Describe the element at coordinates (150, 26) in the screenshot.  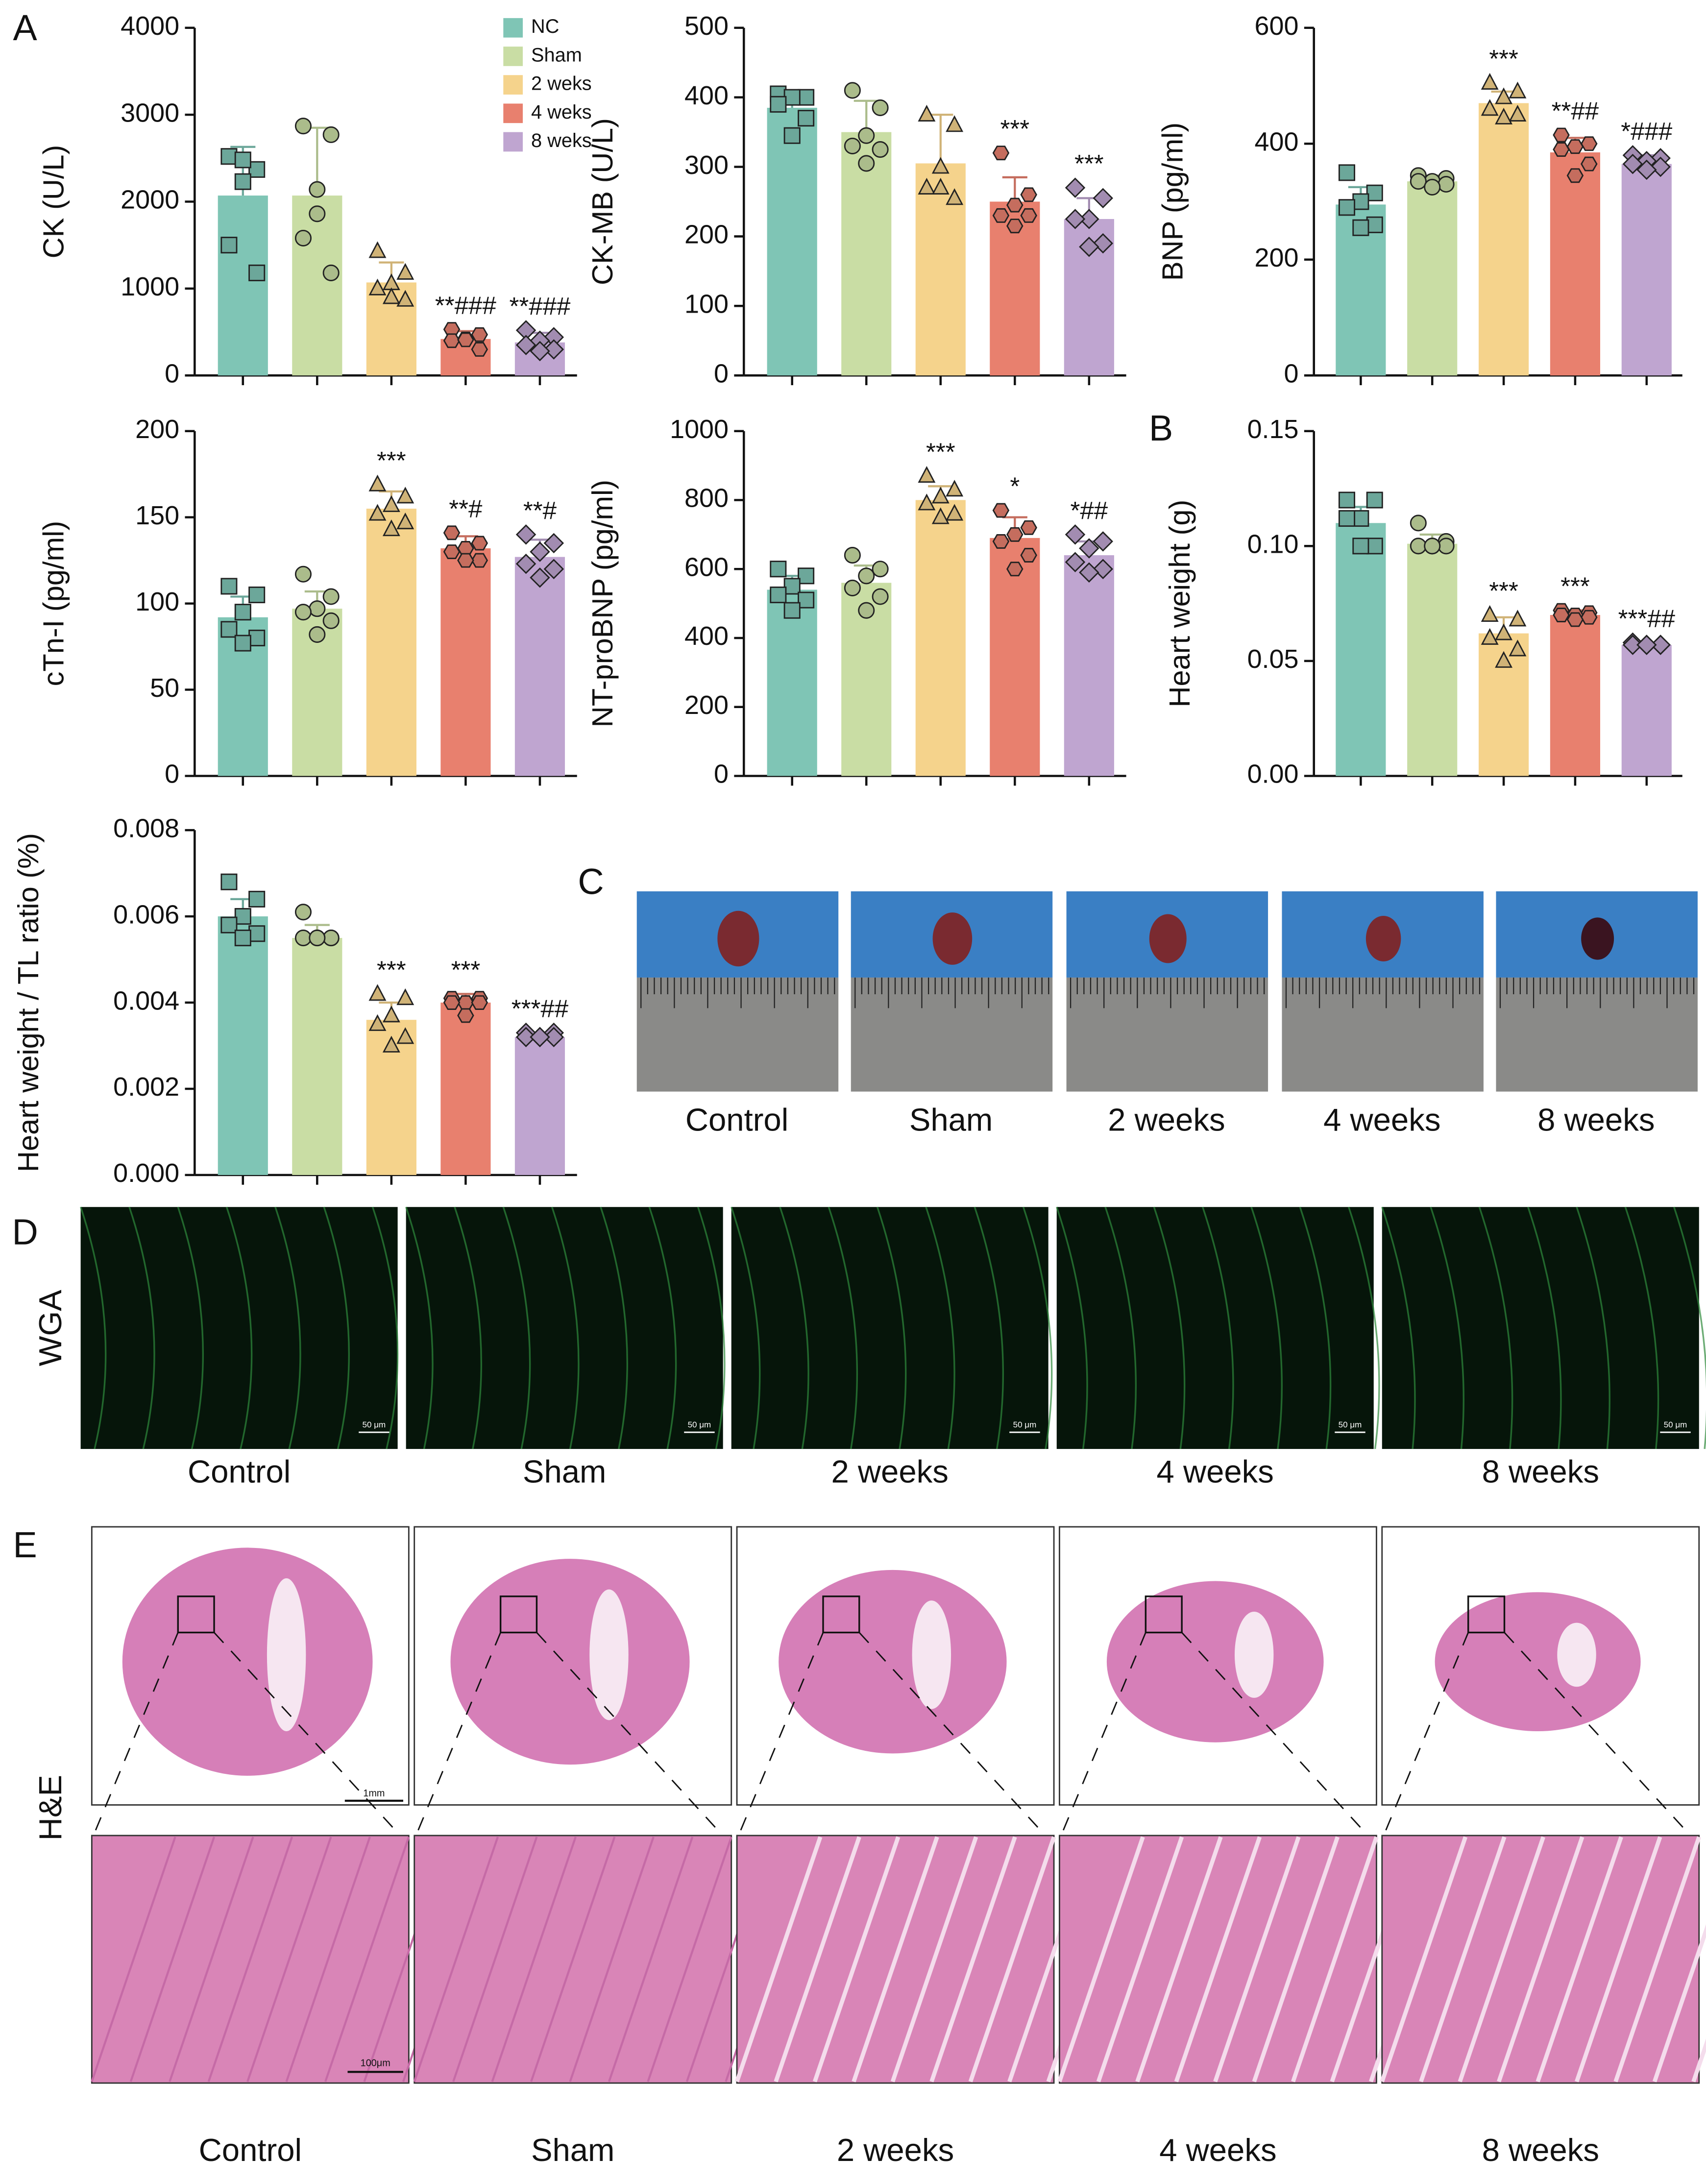
I see `y-tick-label: 4000` at that location.